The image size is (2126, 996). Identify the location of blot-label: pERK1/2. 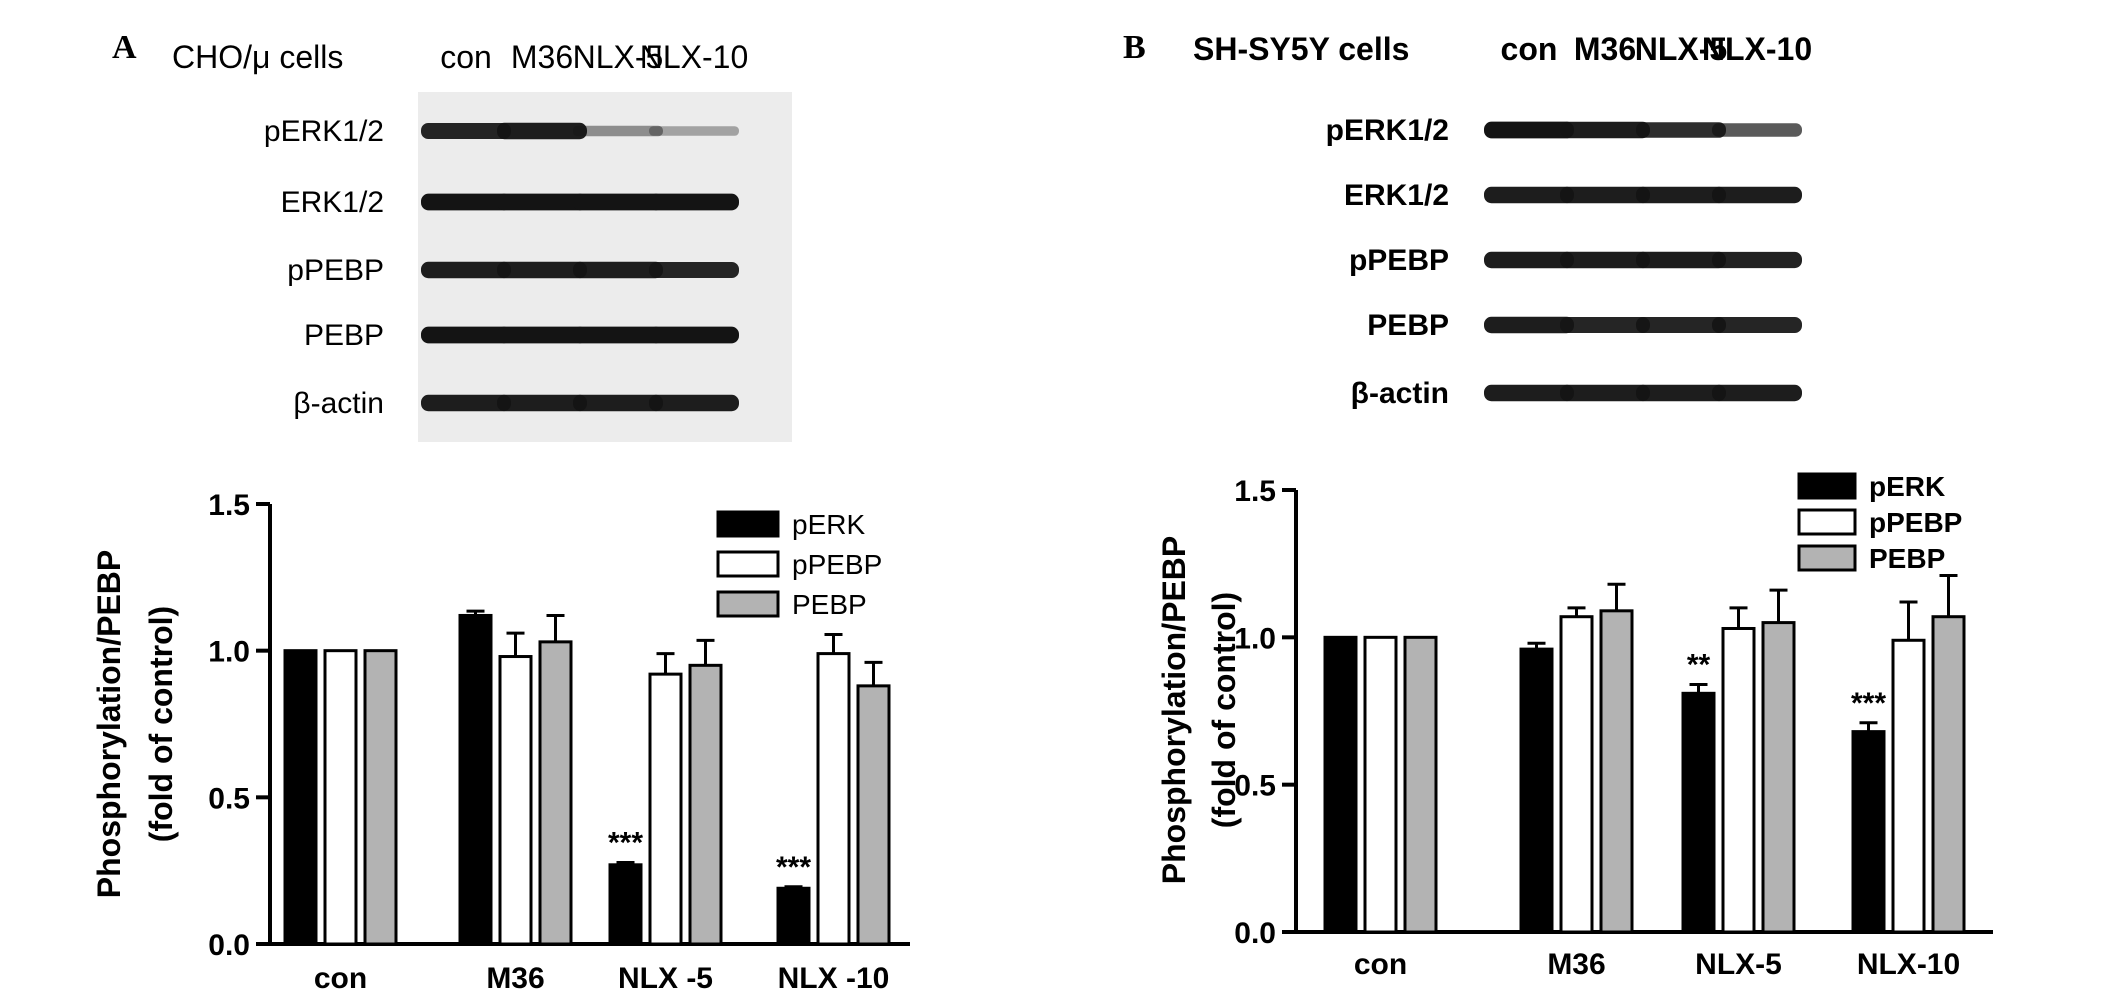
(324, 131).